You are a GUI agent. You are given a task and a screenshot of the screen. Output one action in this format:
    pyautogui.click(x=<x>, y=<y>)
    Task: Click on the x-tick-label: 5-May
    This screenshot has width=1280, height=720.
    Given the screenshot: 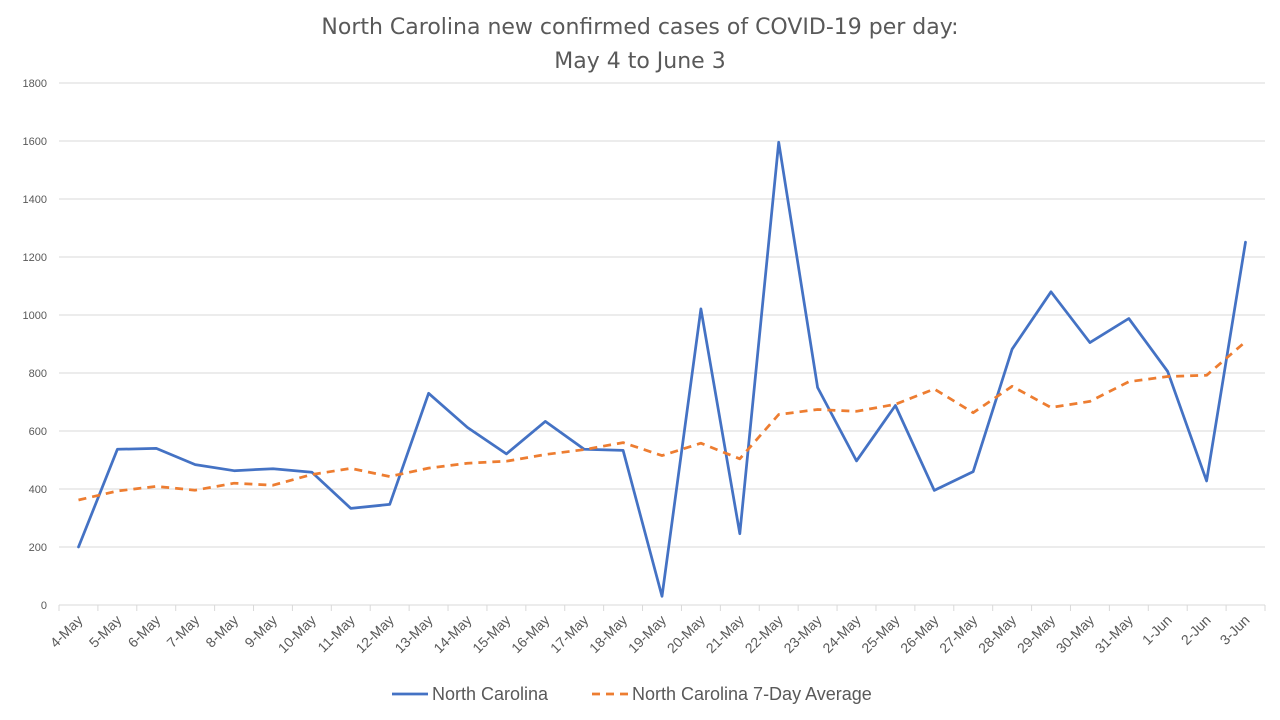 What is the action you would take?
    pyautogui.click(x=105, y=631)
    